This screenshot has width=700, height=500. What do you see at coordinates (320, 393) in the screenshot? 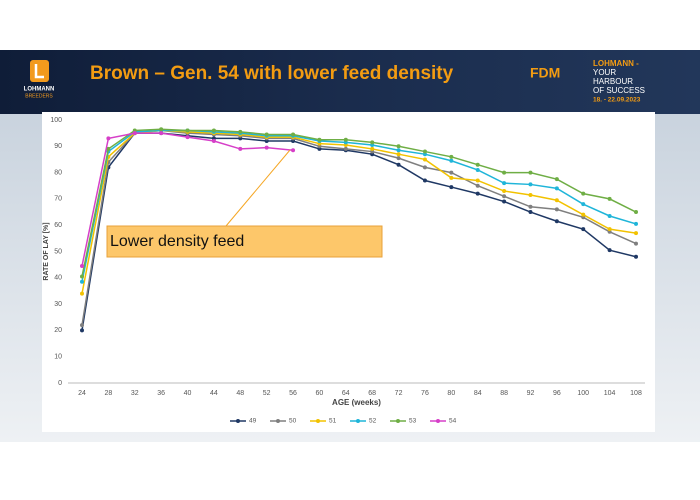
I see `x-tick-label: 60` at bounding box center [320, 393].